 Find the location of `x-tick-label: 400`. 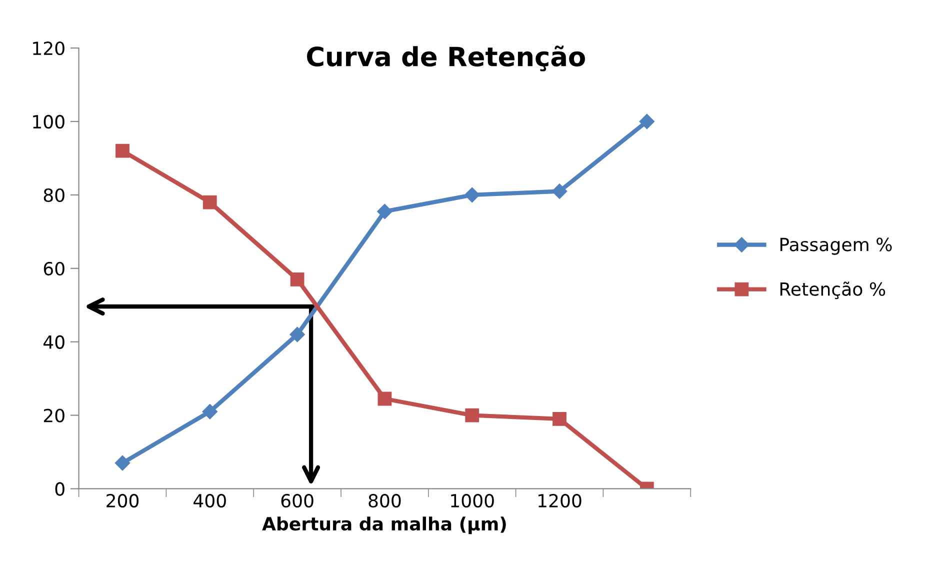

x-tick-label: 400 is located at coordinates (210, 501).